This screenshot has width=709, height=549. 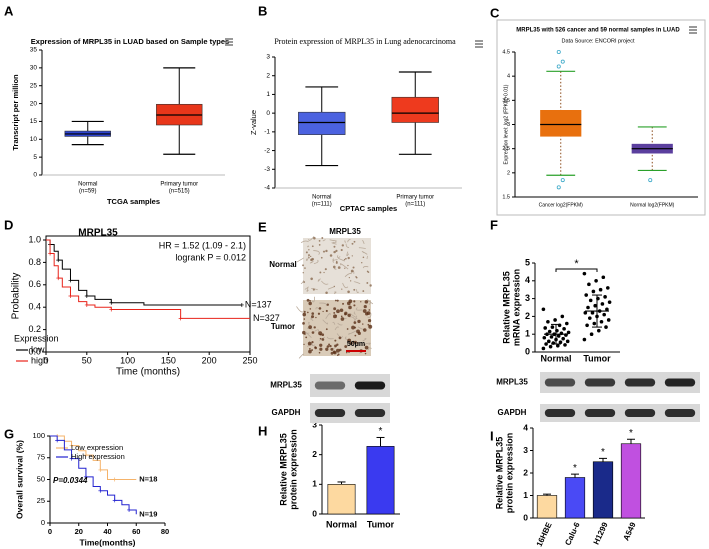 What do you see at coordinates (508, 77) in the screenshot?
I see `y-tick-label: 4` at bounding box center [508, 77].